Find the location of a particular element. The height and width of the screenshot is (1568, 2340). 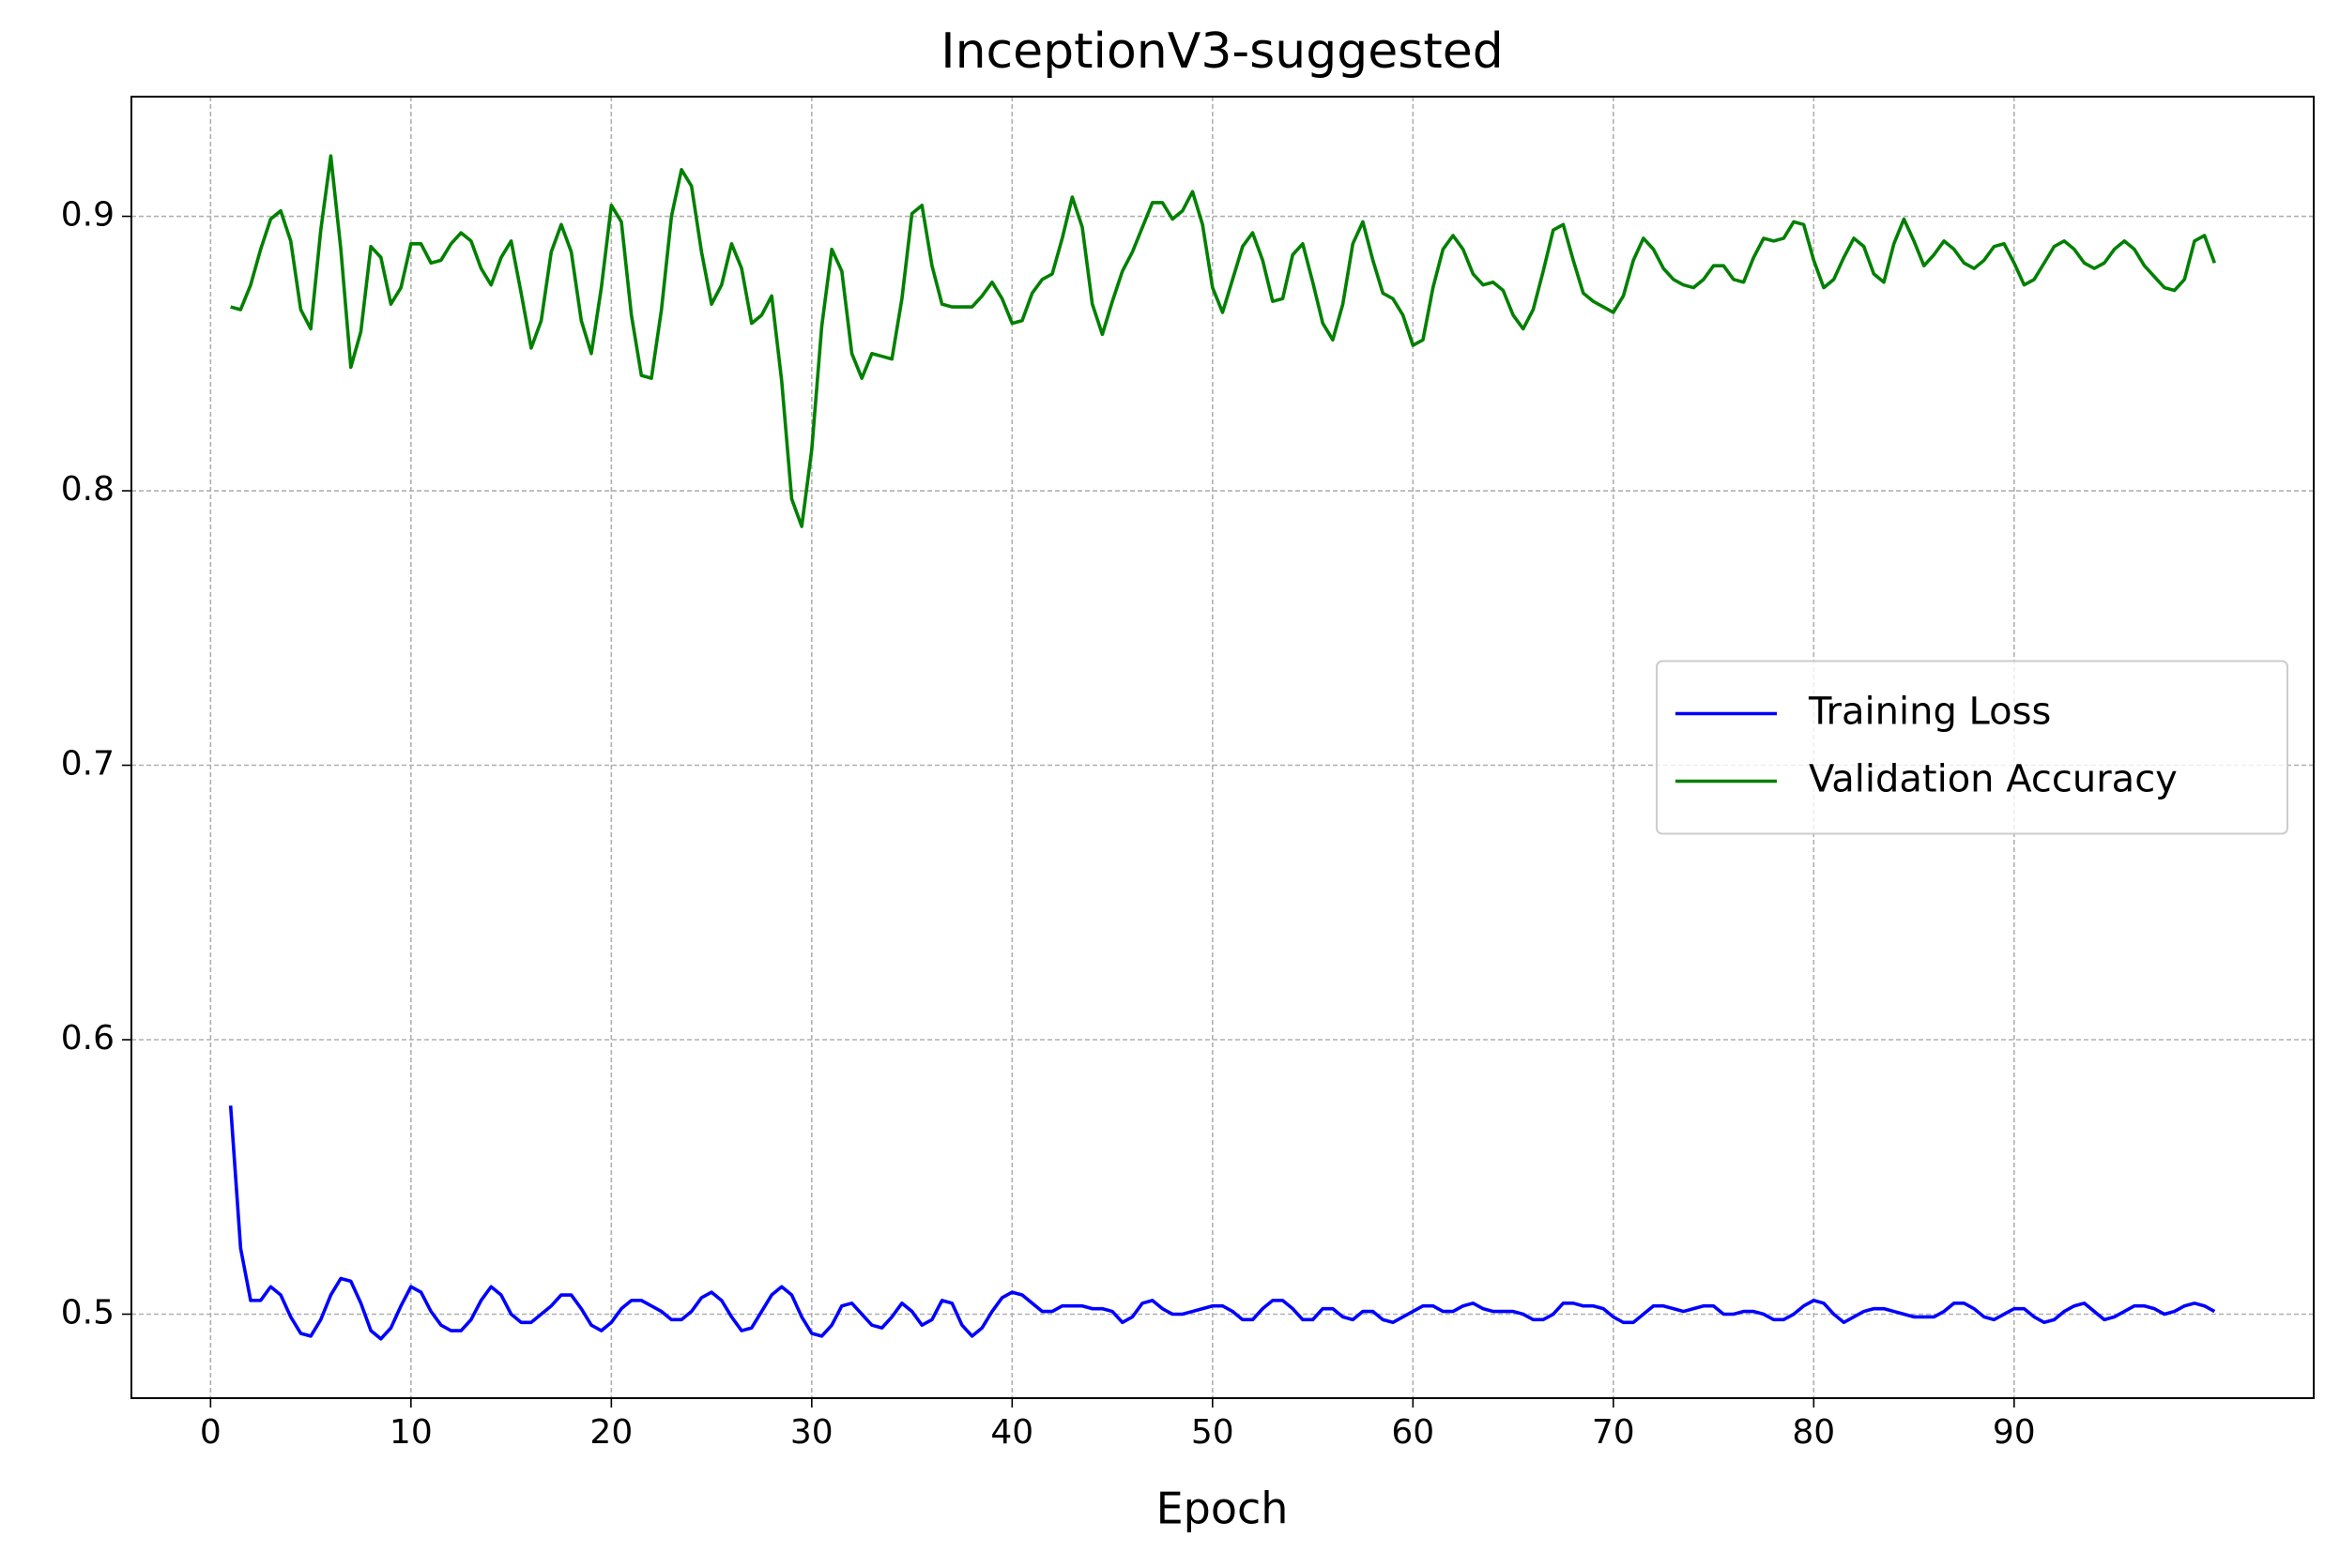

x-tick-label: 10 is located at coordinates (411, 1432).